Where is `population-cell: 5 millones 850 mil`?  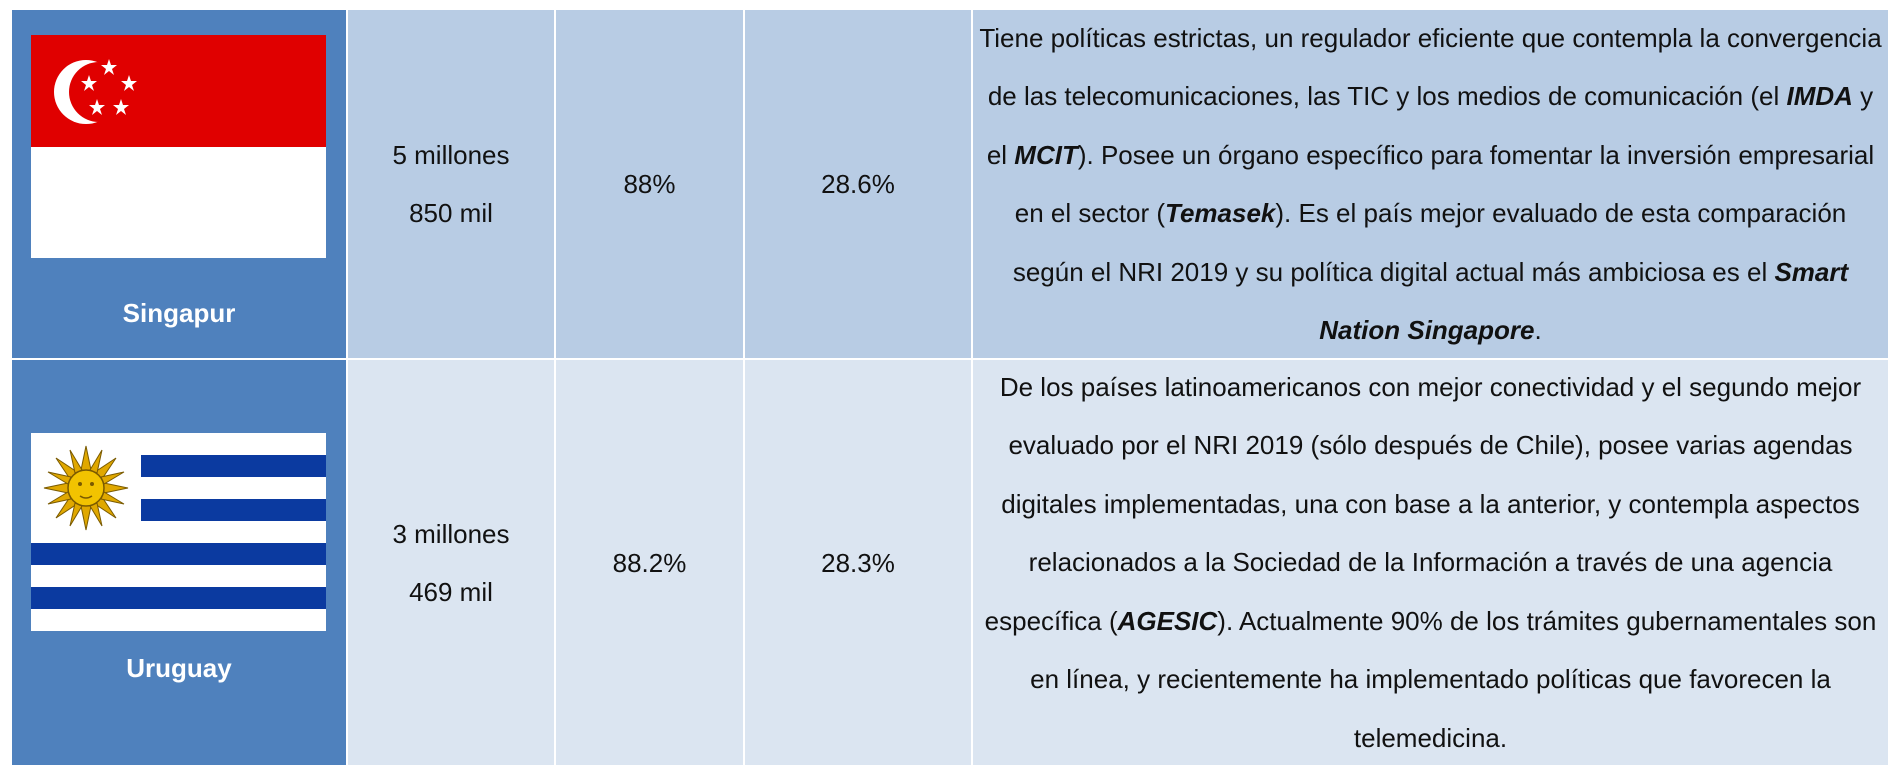 population-cell: 5 millones 850 mil is located at coordinates (452, 185).